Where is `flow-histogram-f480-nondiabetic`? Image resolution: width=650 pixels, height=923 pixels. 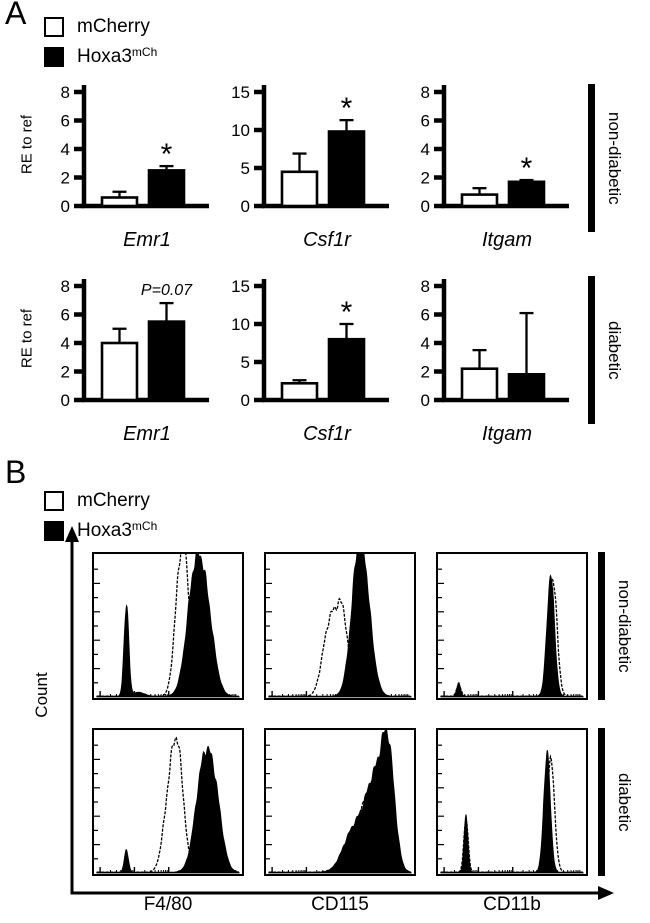 flow-histogram-f480-nondiabetic is located at coordinates (168, 627).